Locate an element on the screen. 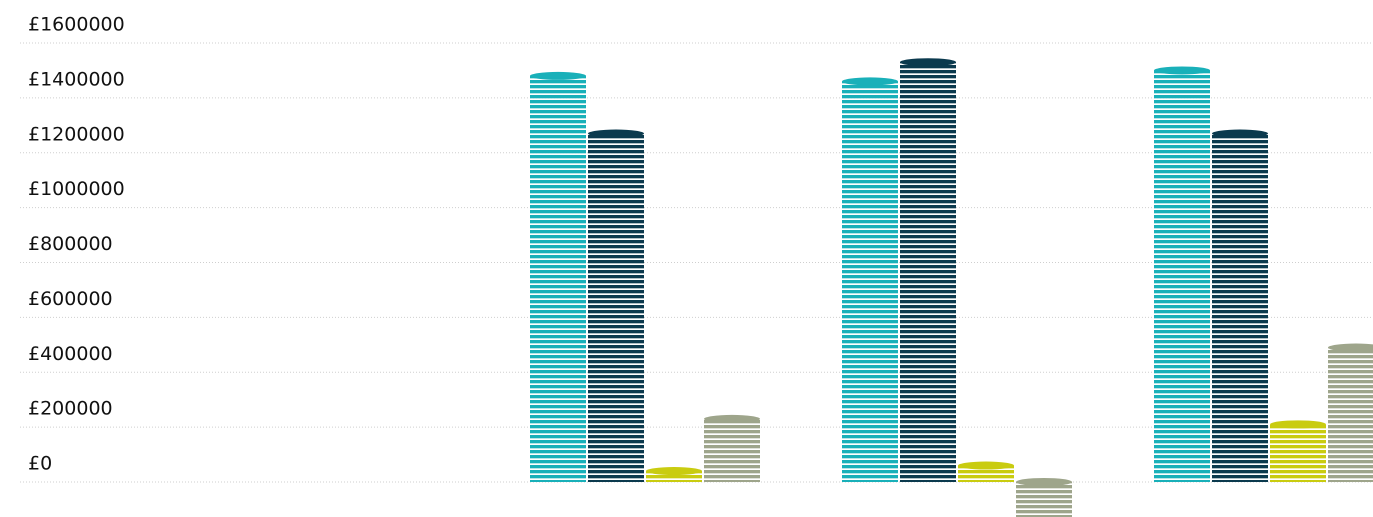 This screenshot has width=1373, height=517. y-tick-label: £200000 is located at coordinates (70, 409).